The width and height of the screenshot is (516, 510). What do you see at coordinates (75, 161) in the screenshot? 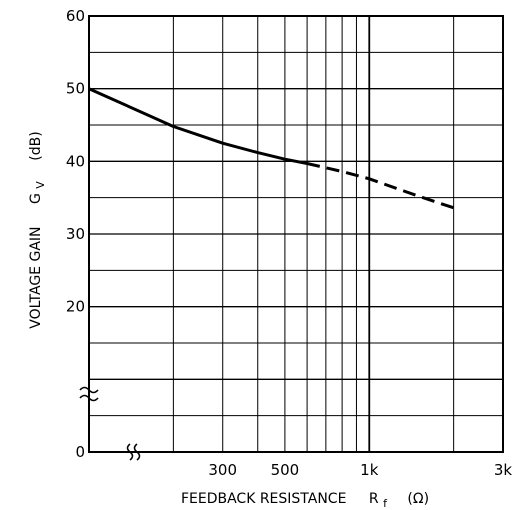
I see `y-tick-label: 40` at bounding box center [75, 161].